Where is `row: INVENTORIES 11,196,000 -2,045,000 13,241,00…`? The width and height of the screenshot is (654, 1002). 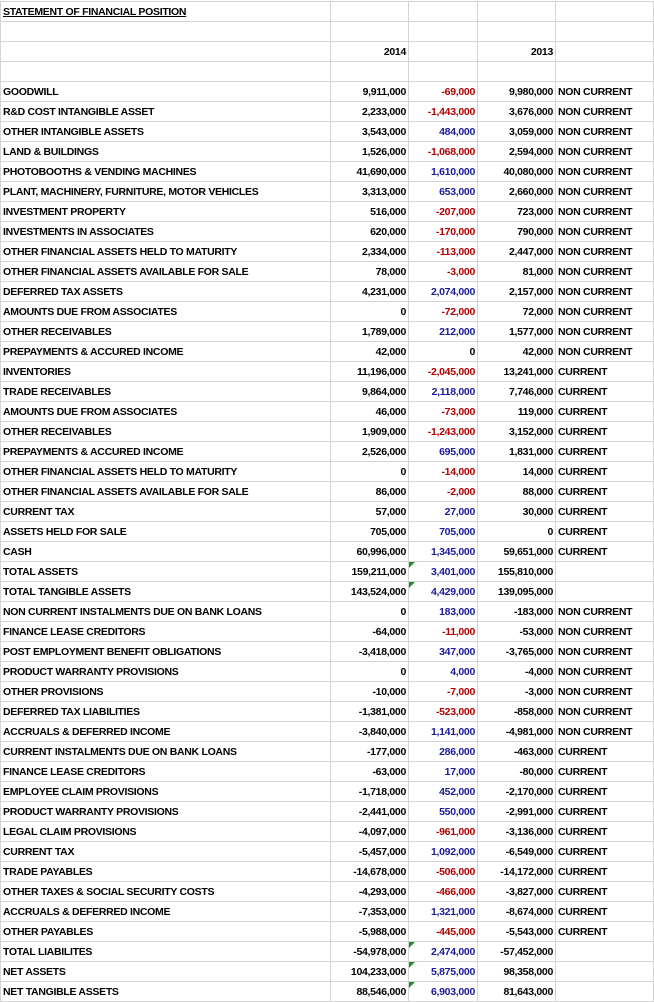
row: INVENTORIES 11,196,000 -2,045,000 13,241,00… is located at coordinates (327, 371).